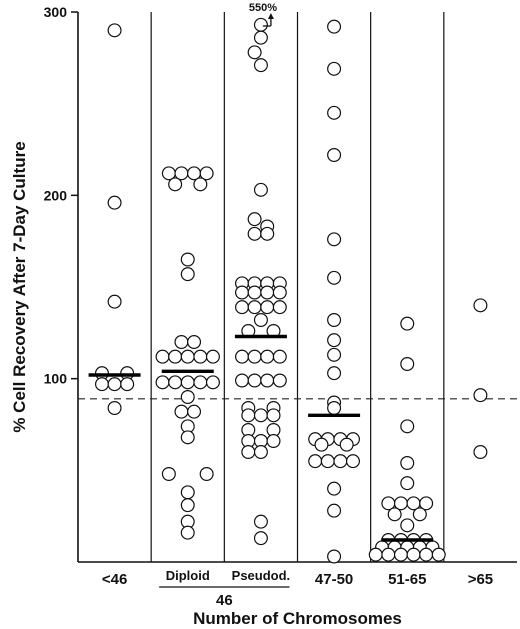 Image resolution: width=520 pixels, height=629 pixels. What do you see at coordinates (263, 8) in the screenshot?
I see `off-scale-label: 550%` at bounding box center [263, 8].